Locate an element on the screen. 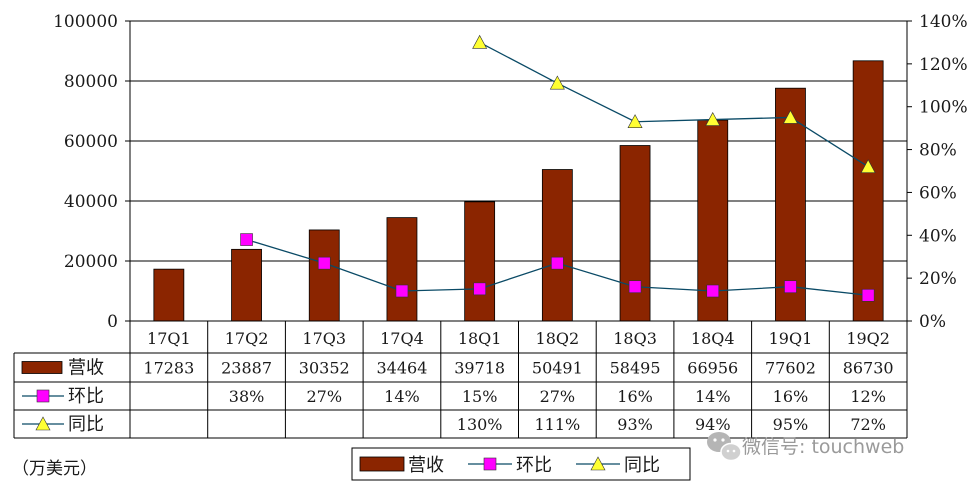 The width and height of the screenshot is (971, 489). table-cell-value: 93% is located at coordinates (635, 424).